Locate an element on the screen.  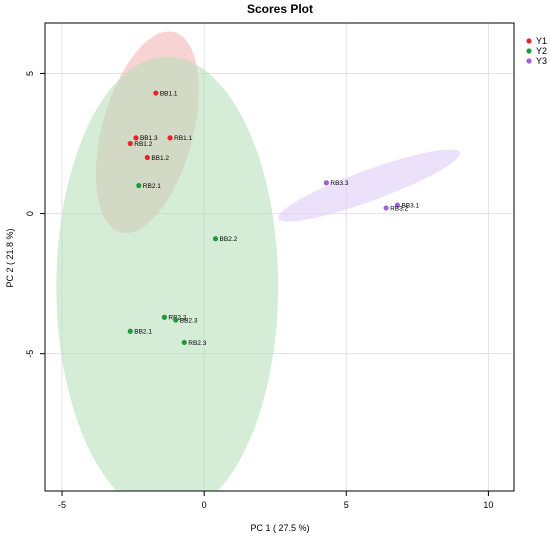
legend-label: Y3 is located at coordinates (541, 61).